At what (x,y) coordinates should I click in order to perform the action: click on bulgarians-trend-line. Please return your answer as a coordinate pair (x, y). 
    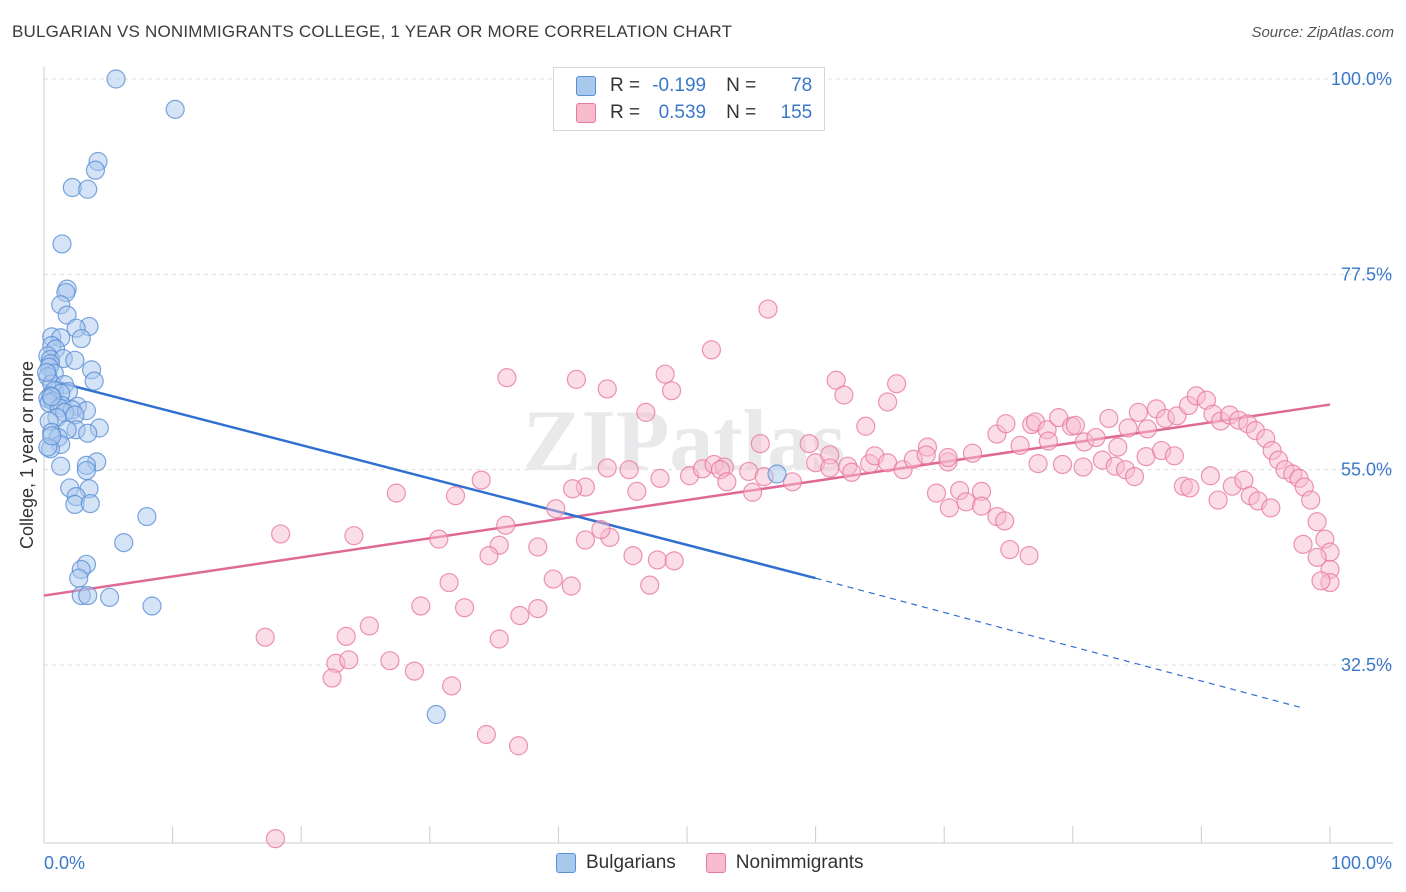
    Looking at the image, I should click on (429, 478).